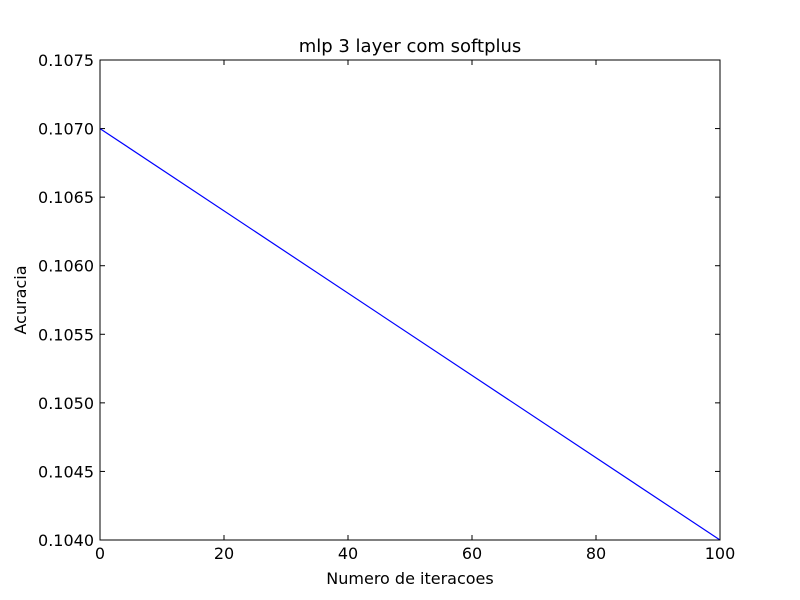 The height and width of the screenshot is (600, 800). I want to click on y-tick-label: 0.1075, so click(66, 60).